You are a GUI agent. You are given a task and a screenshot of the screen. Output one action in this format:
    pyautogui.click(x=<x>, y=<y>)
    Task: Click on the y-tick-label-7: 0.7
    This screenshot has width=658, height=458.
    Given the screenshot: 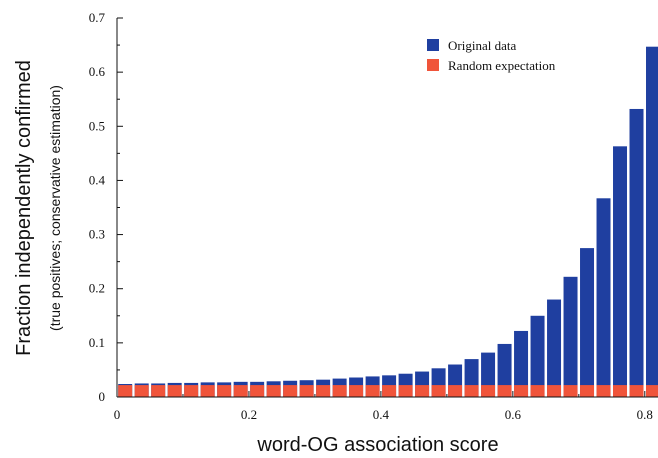 What is the action you would take?
    pyautogui.click(x=97, y=17)
    